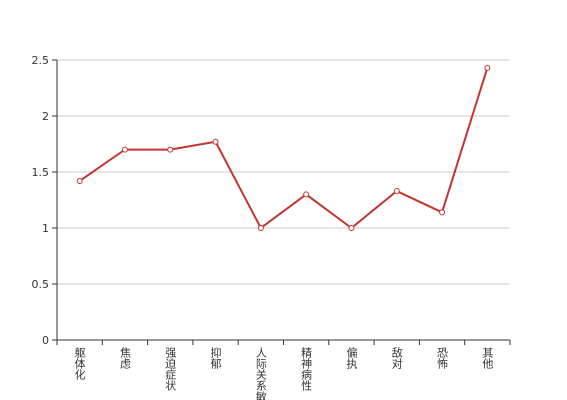  I want to click on y-tick-label: 0, so click(45, 340).